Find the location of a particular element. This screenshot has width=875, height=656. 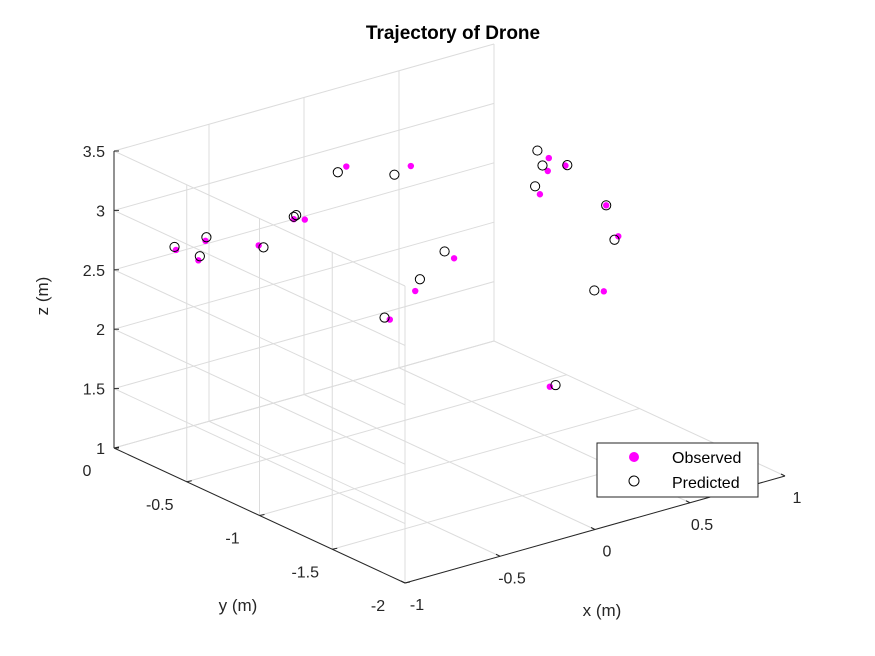

y-tick-label: -0.5 is located at coordinates (160, 505).